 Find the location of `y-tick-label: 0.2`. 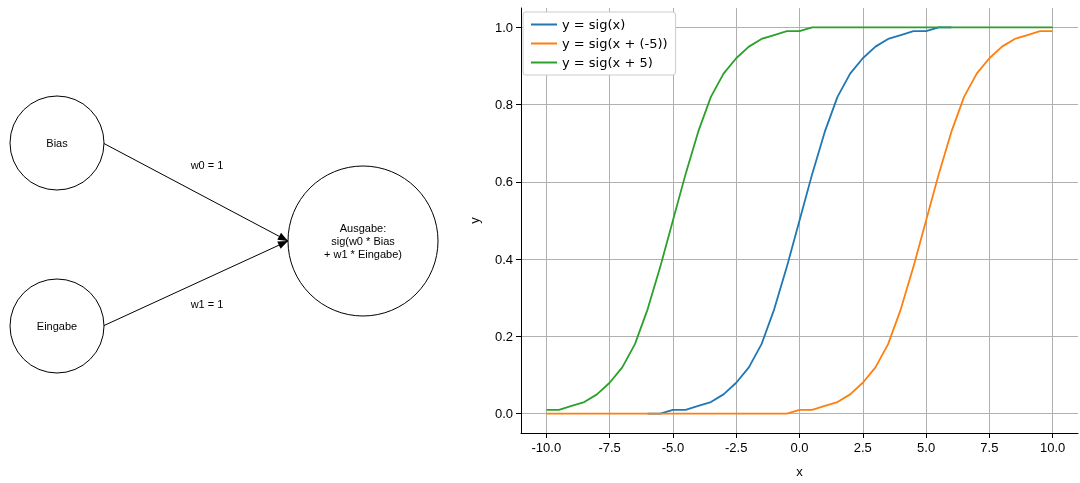

y-tick-label: 0.2 is located at coordinates (503, 336).